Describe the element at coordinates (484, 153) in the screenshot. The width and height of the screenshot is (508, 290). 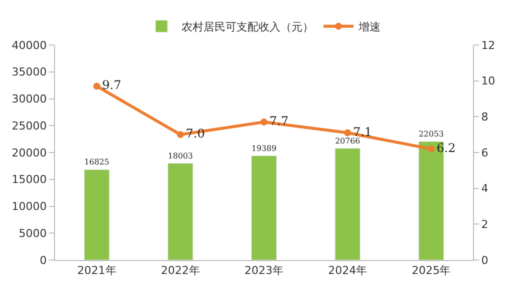
I see `y2-tick-label: 6` at that location.